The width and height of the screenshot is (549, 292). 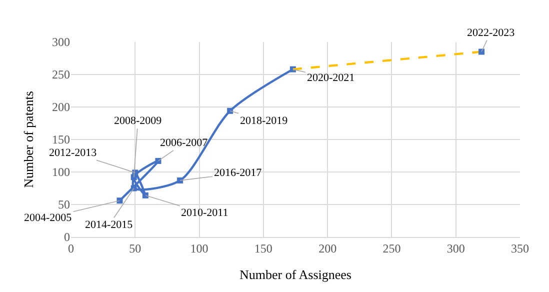 I want to click on y-tick-label: 300, so click(x=61, y=42).